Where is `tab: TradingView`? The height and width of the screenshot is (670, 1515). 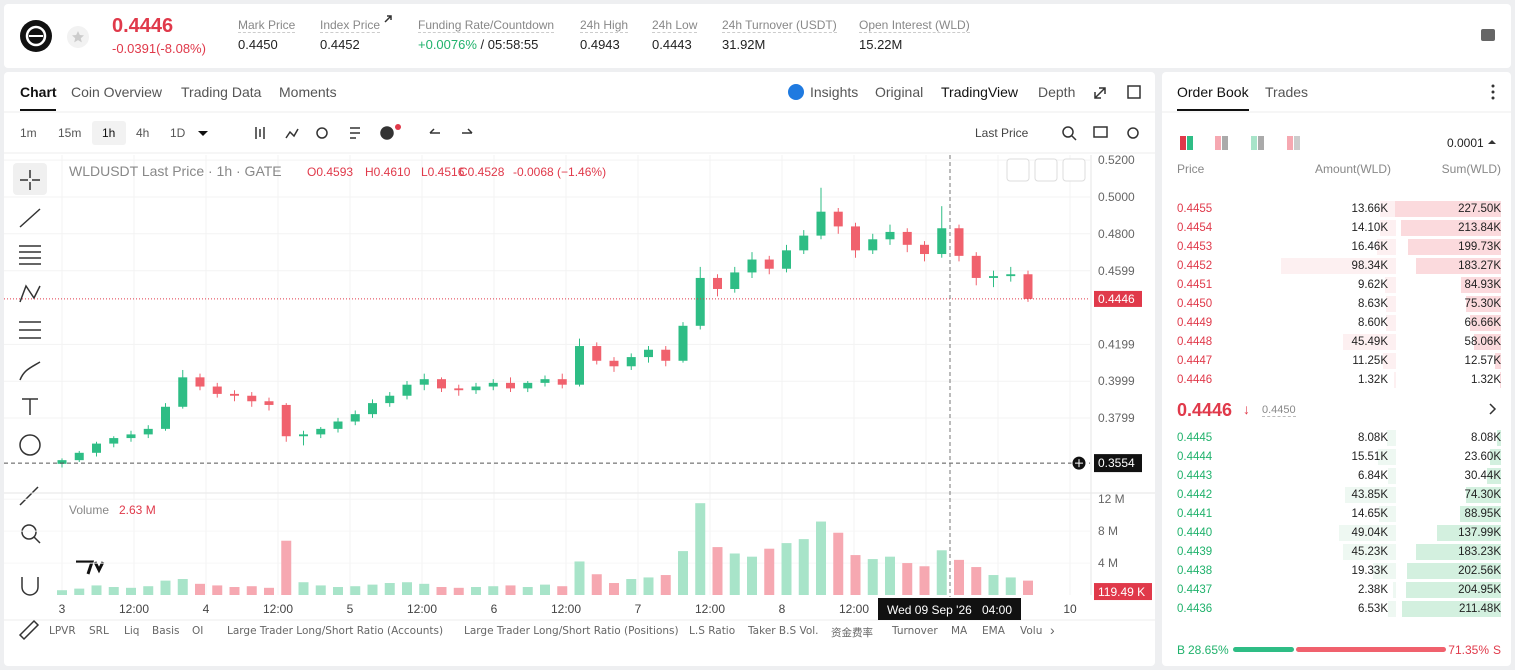
tab: TradingView is located at coordinates (980, 92).